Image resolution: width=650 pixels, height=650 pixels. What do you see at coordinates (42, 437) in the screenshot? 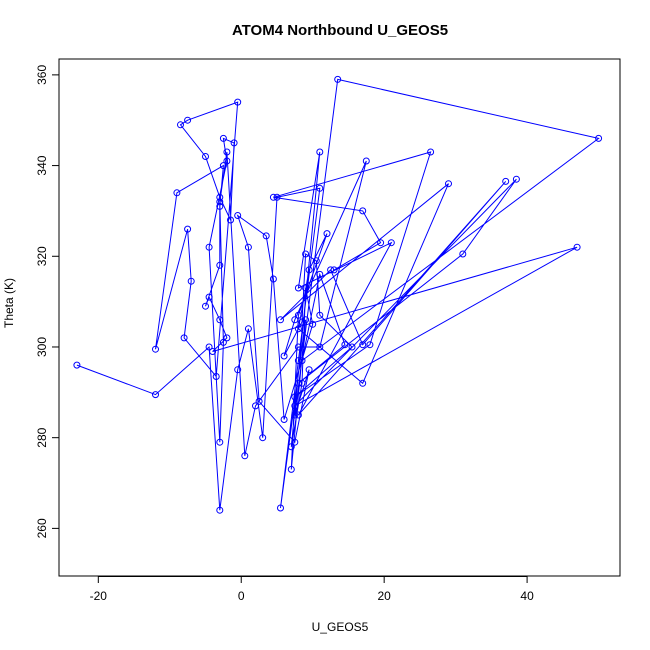
I see `y-tick-label: 280` at bounding box center [42, 437].